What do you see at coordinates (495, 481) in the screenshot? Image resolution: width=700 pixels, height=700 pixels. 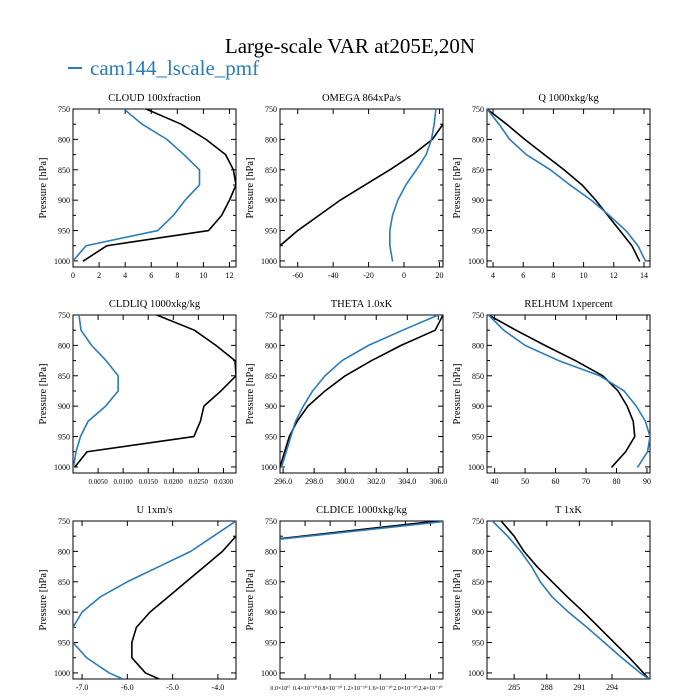 I see `x-tick-label: 40` at bounding box center [495, 481].